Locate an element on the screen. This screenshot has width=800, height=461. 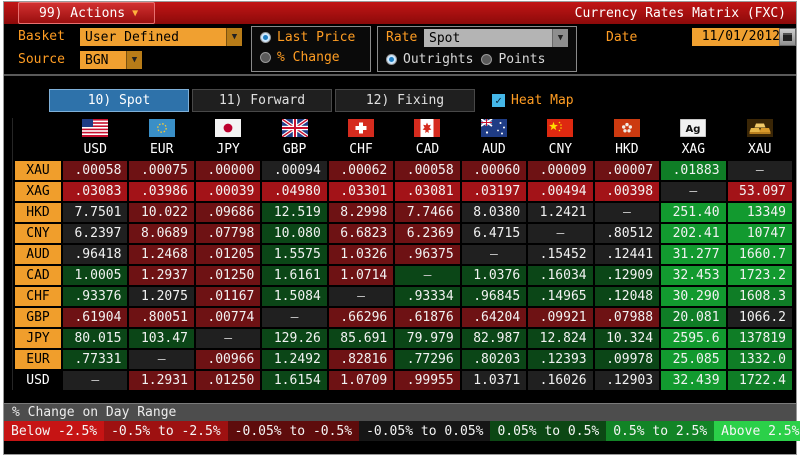
cell-eur-aud: .80203 is located at coordinates (494, 359).